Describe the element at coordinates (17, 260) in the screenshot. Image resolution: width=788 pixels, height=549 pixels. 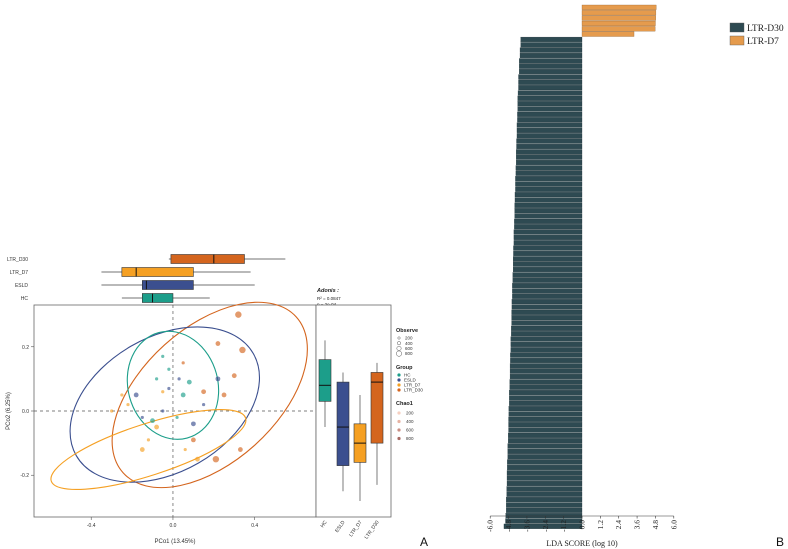
I see `box-group-label: LTR_D30` at that location.